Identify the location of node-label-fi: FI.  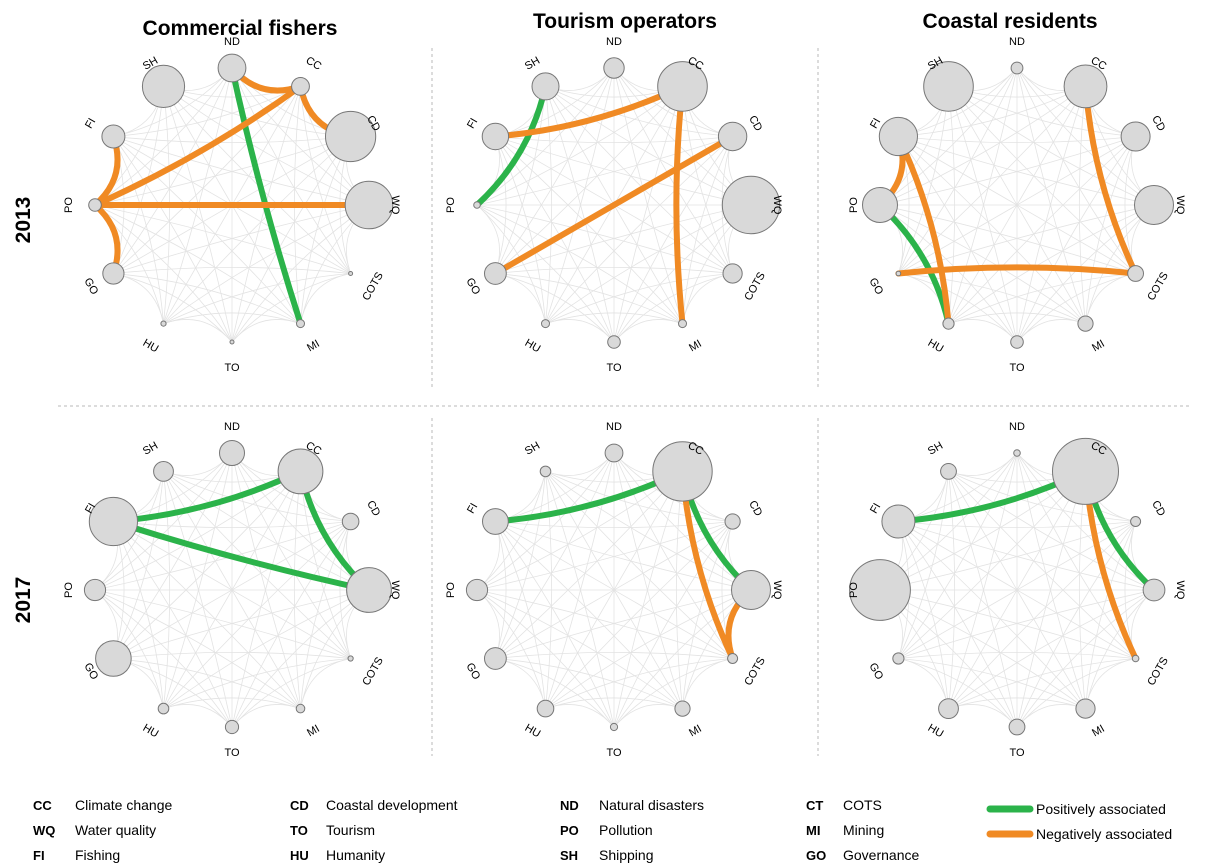
(472, 508).